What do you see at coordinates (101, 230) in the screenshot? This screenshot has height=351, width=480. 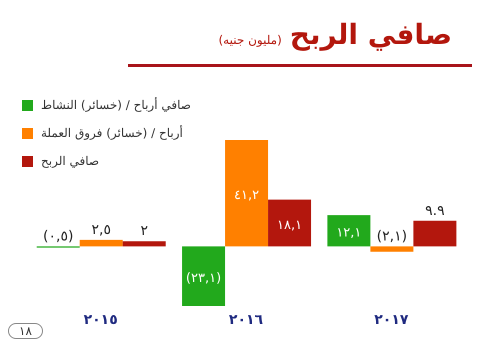 I see `data-label: ٢,٥` at bounding box center [101, 230].